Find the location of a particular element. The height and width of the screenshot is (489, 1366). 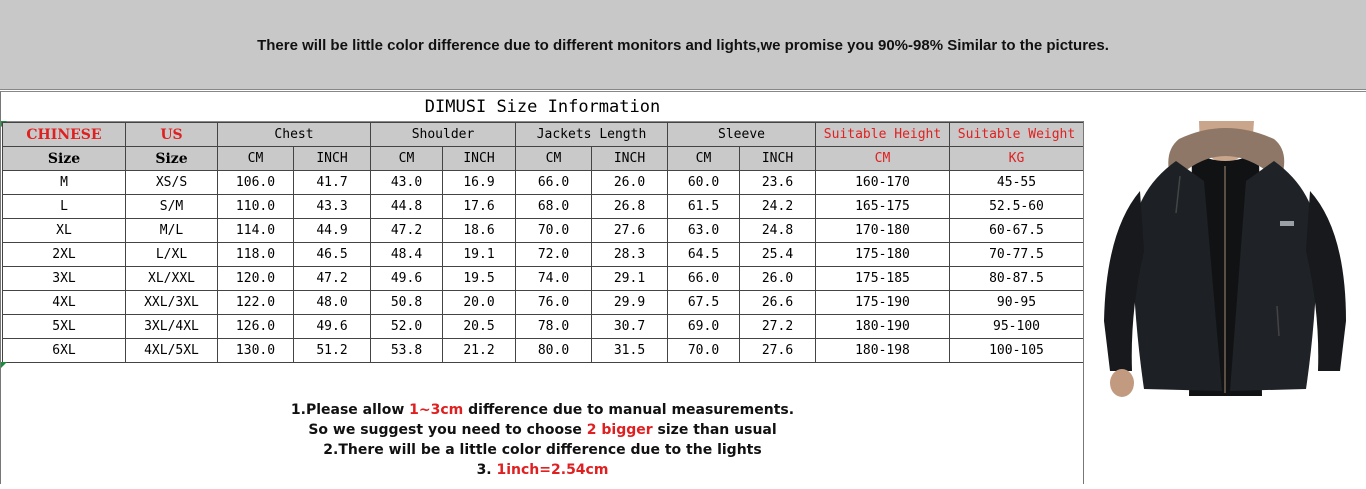

table-cell: 69.0 is located at coordinates (703, 326).